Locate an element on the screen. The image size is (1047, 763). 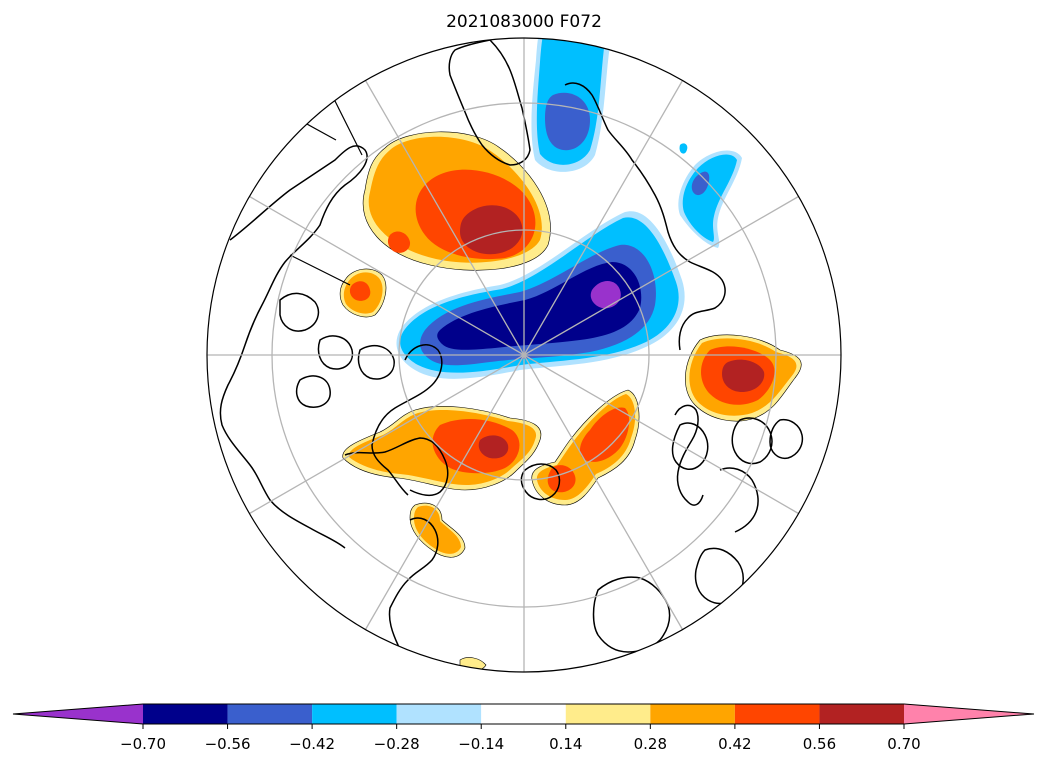
colorbar-tick-label: −0.14 is located at coordinates (481, 744).